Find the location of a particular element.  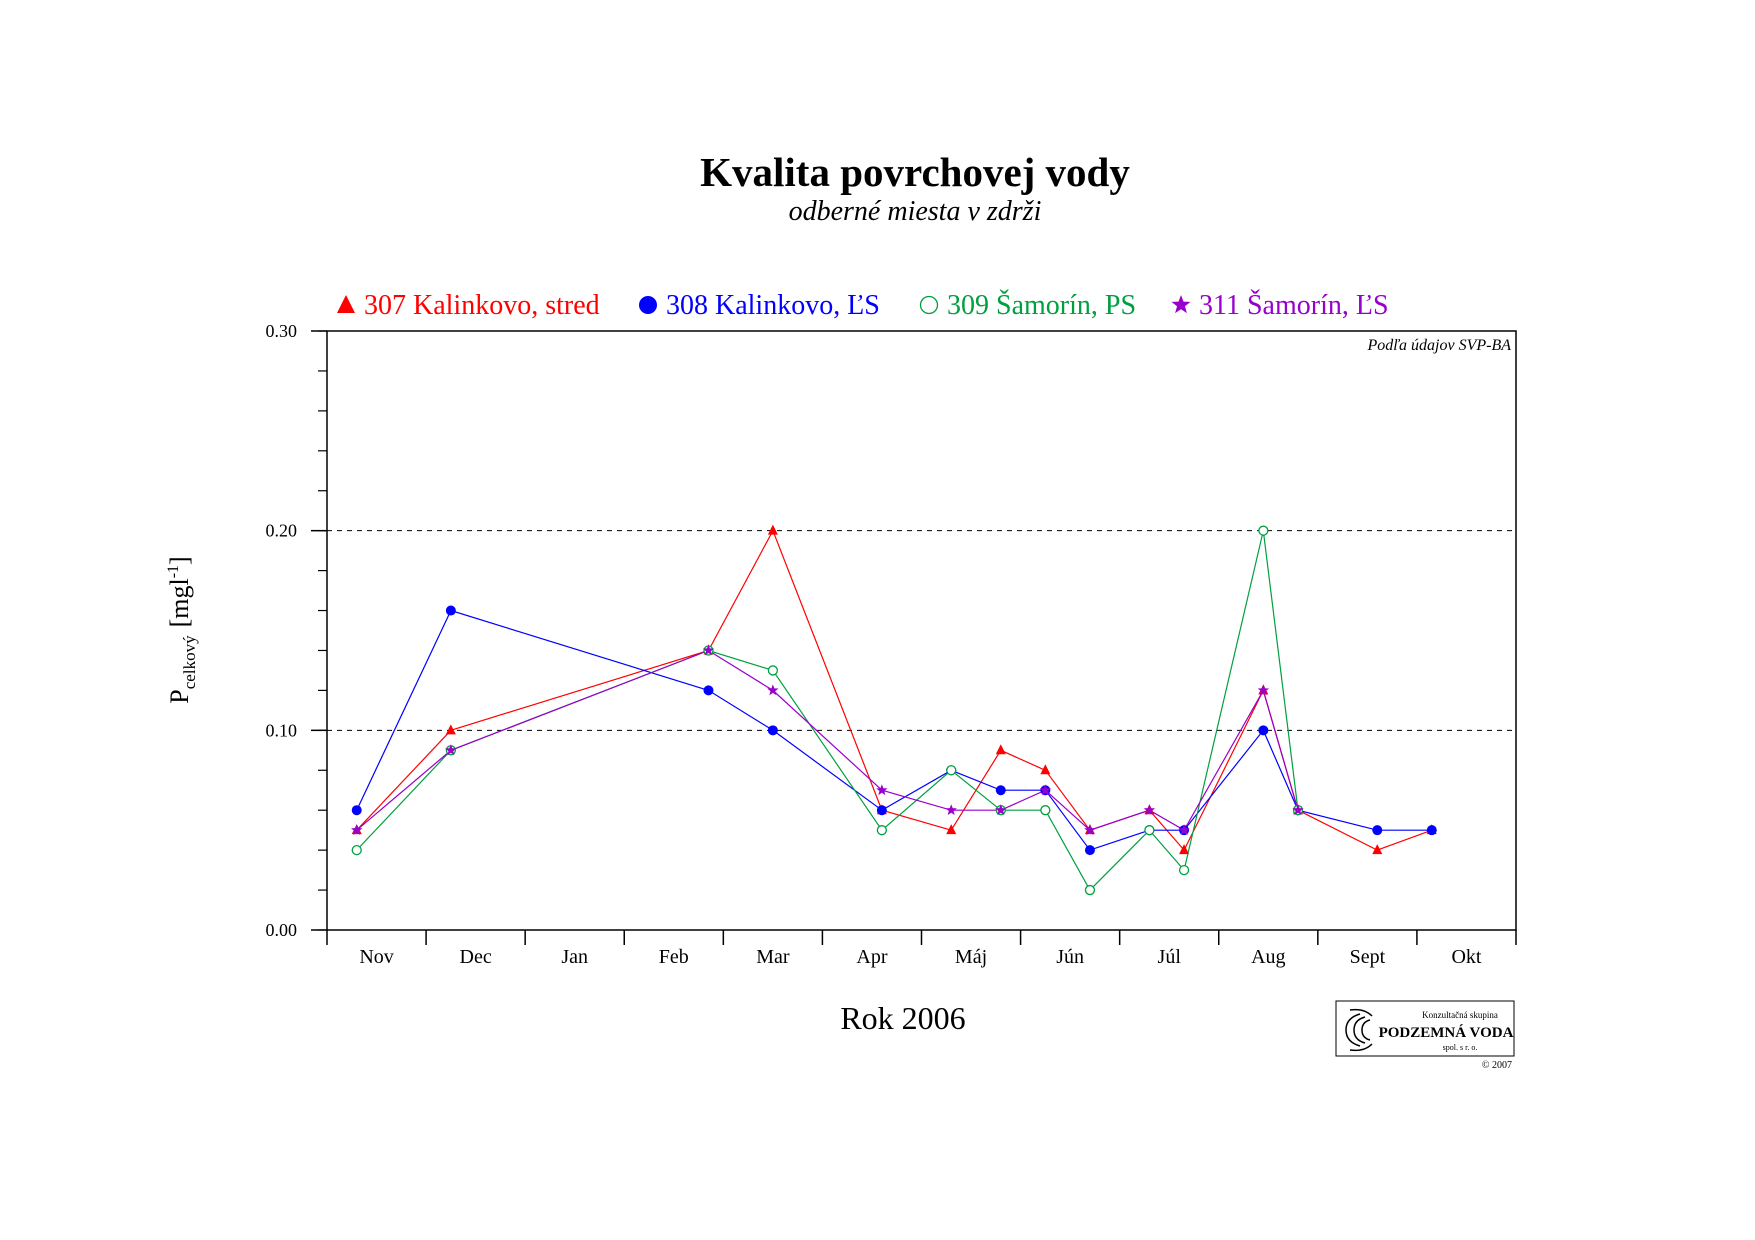

y-label-symbol: P is located at coordinates (179, 696).